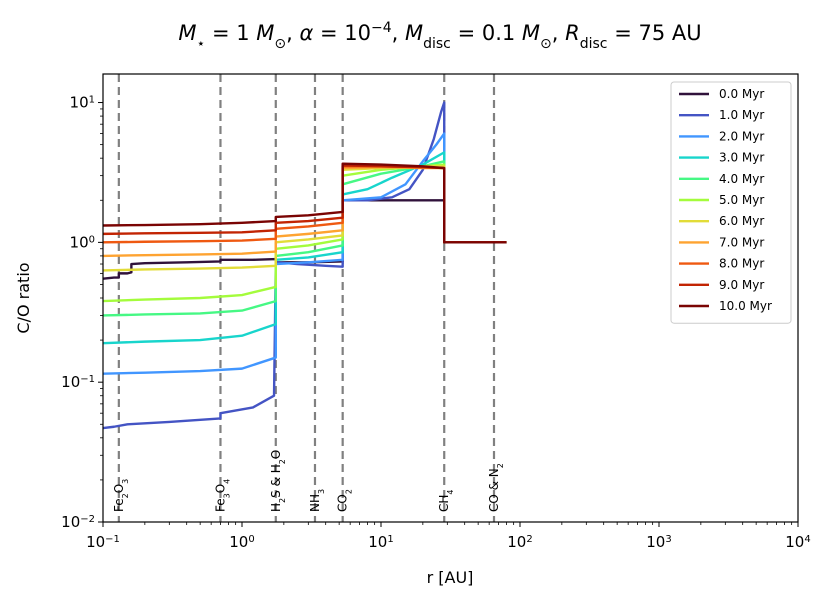 This screenshot has height=602, width=830. Describe the element at coordinates (519, 542) in the screenshot. I see `x-tick-label-3: 10²` at that location.